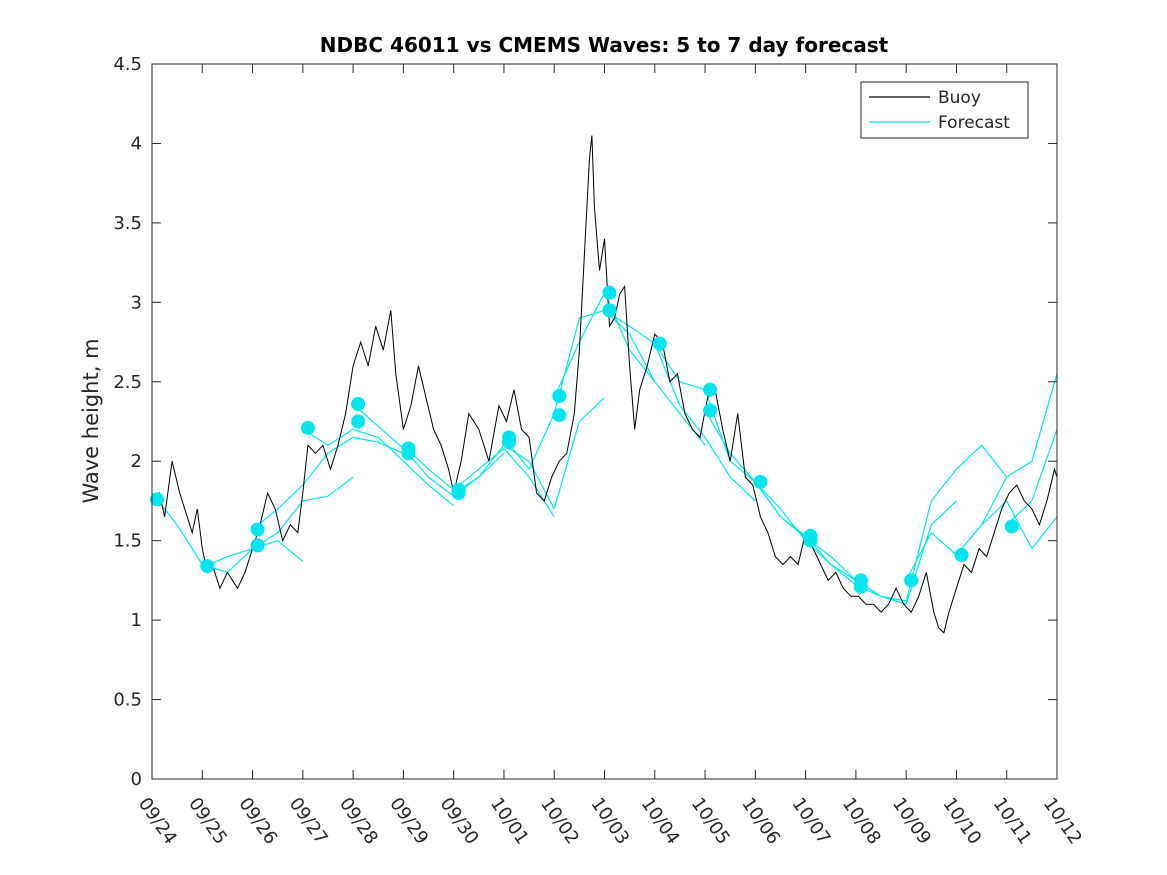 This screenshot has width=1167, height=875. I want to click on y-tick-label-3: 1.5, so click(127, 541).